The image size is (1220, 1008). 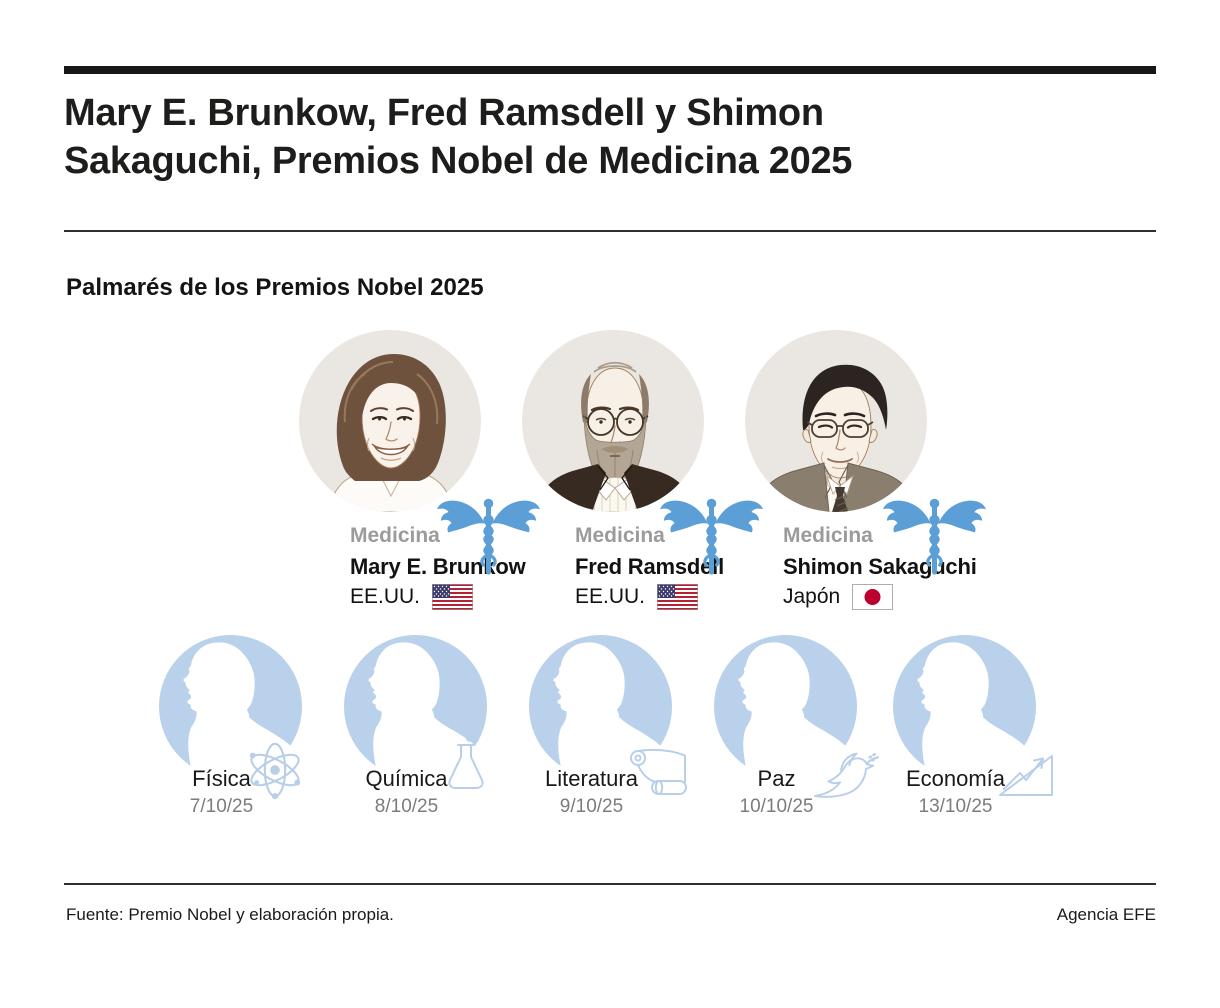 I want to click on atom-icon, so click(x=275, y=771).